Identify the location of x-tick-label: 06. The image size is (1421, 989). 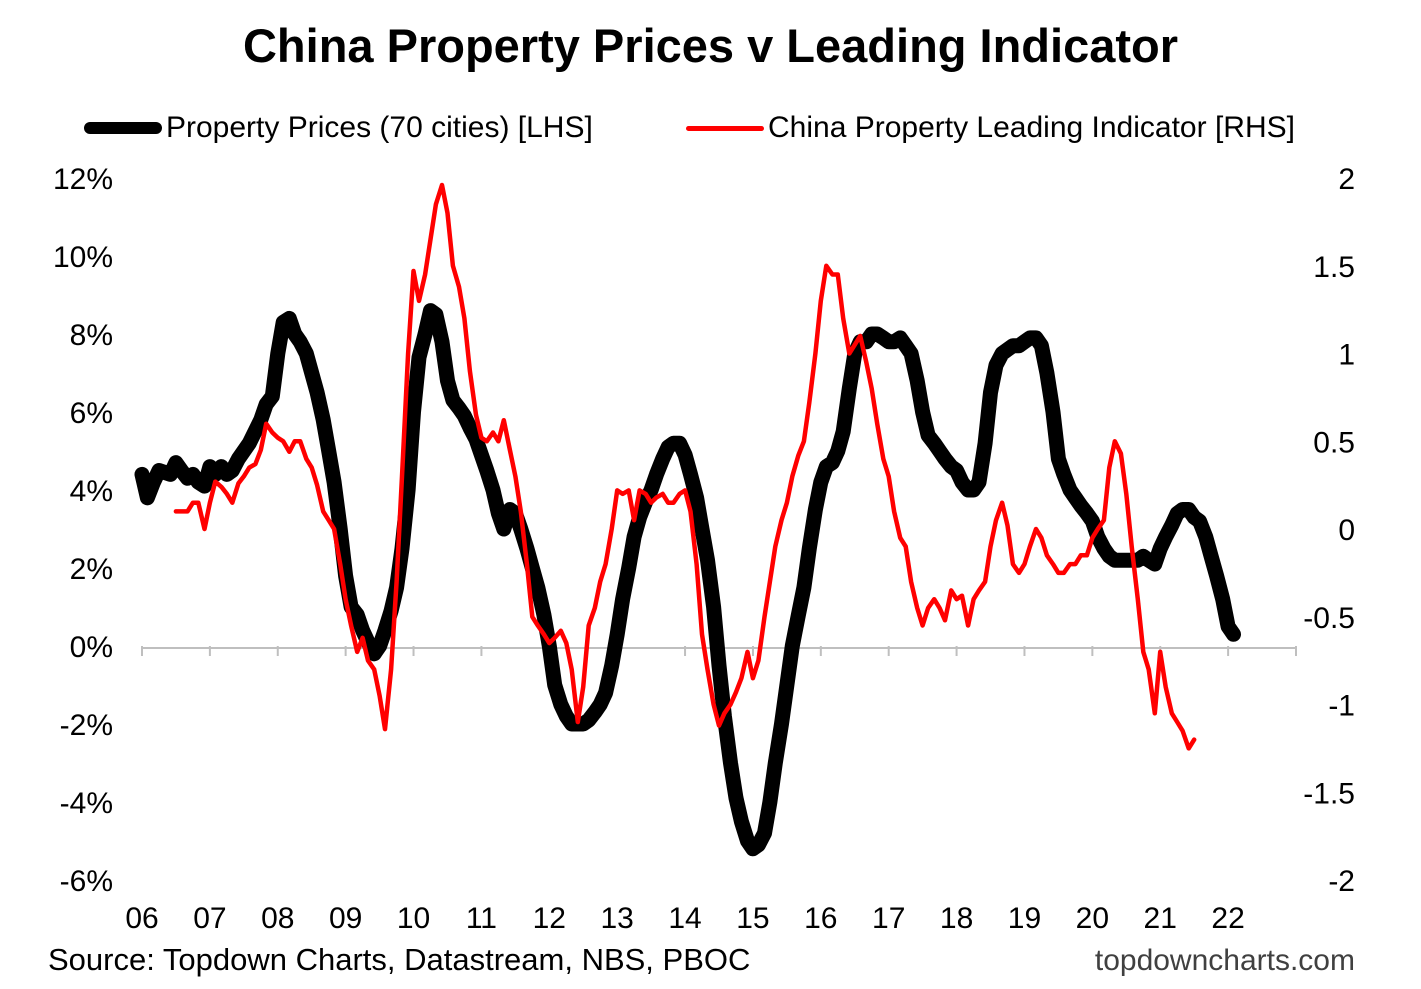
(141, 918).